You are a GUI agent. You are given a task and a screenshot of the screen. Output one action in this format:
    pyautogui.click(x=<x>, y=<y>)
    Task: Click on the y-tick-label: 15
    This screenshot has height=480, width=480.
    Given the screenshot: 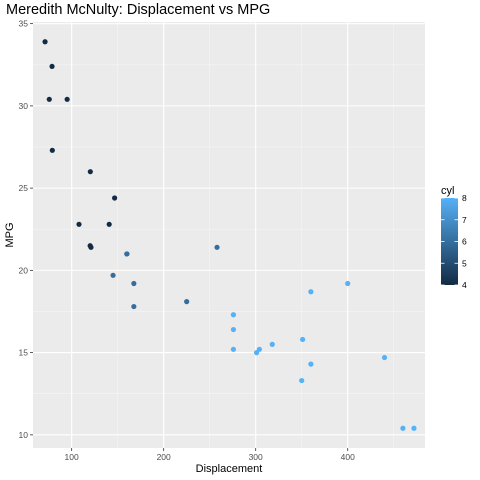 What is the action you would take?
    pyautogui.click(x=24, y=353)
    